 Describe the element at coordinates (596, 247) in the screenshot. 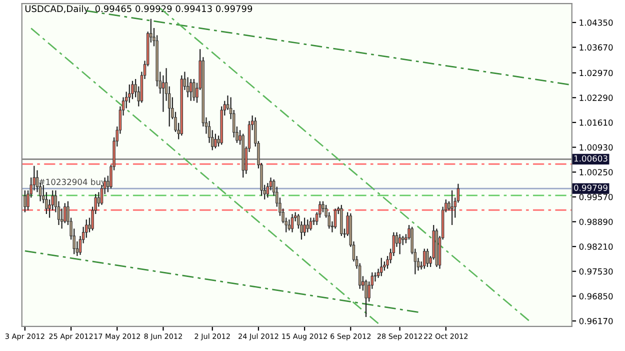

I see `y-tick-label: 0.98210` at that location.